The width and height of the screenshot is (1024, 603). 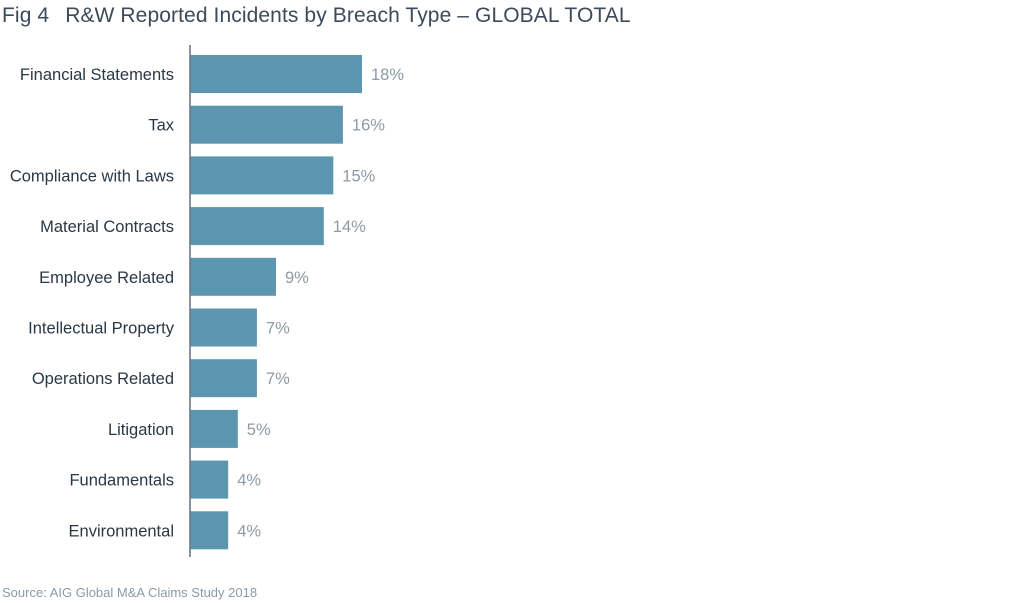 What do you see at coordinates (121, 481) in the screenshot?
I see `category-label: Fundamentals` at bounding box center [121, 481].